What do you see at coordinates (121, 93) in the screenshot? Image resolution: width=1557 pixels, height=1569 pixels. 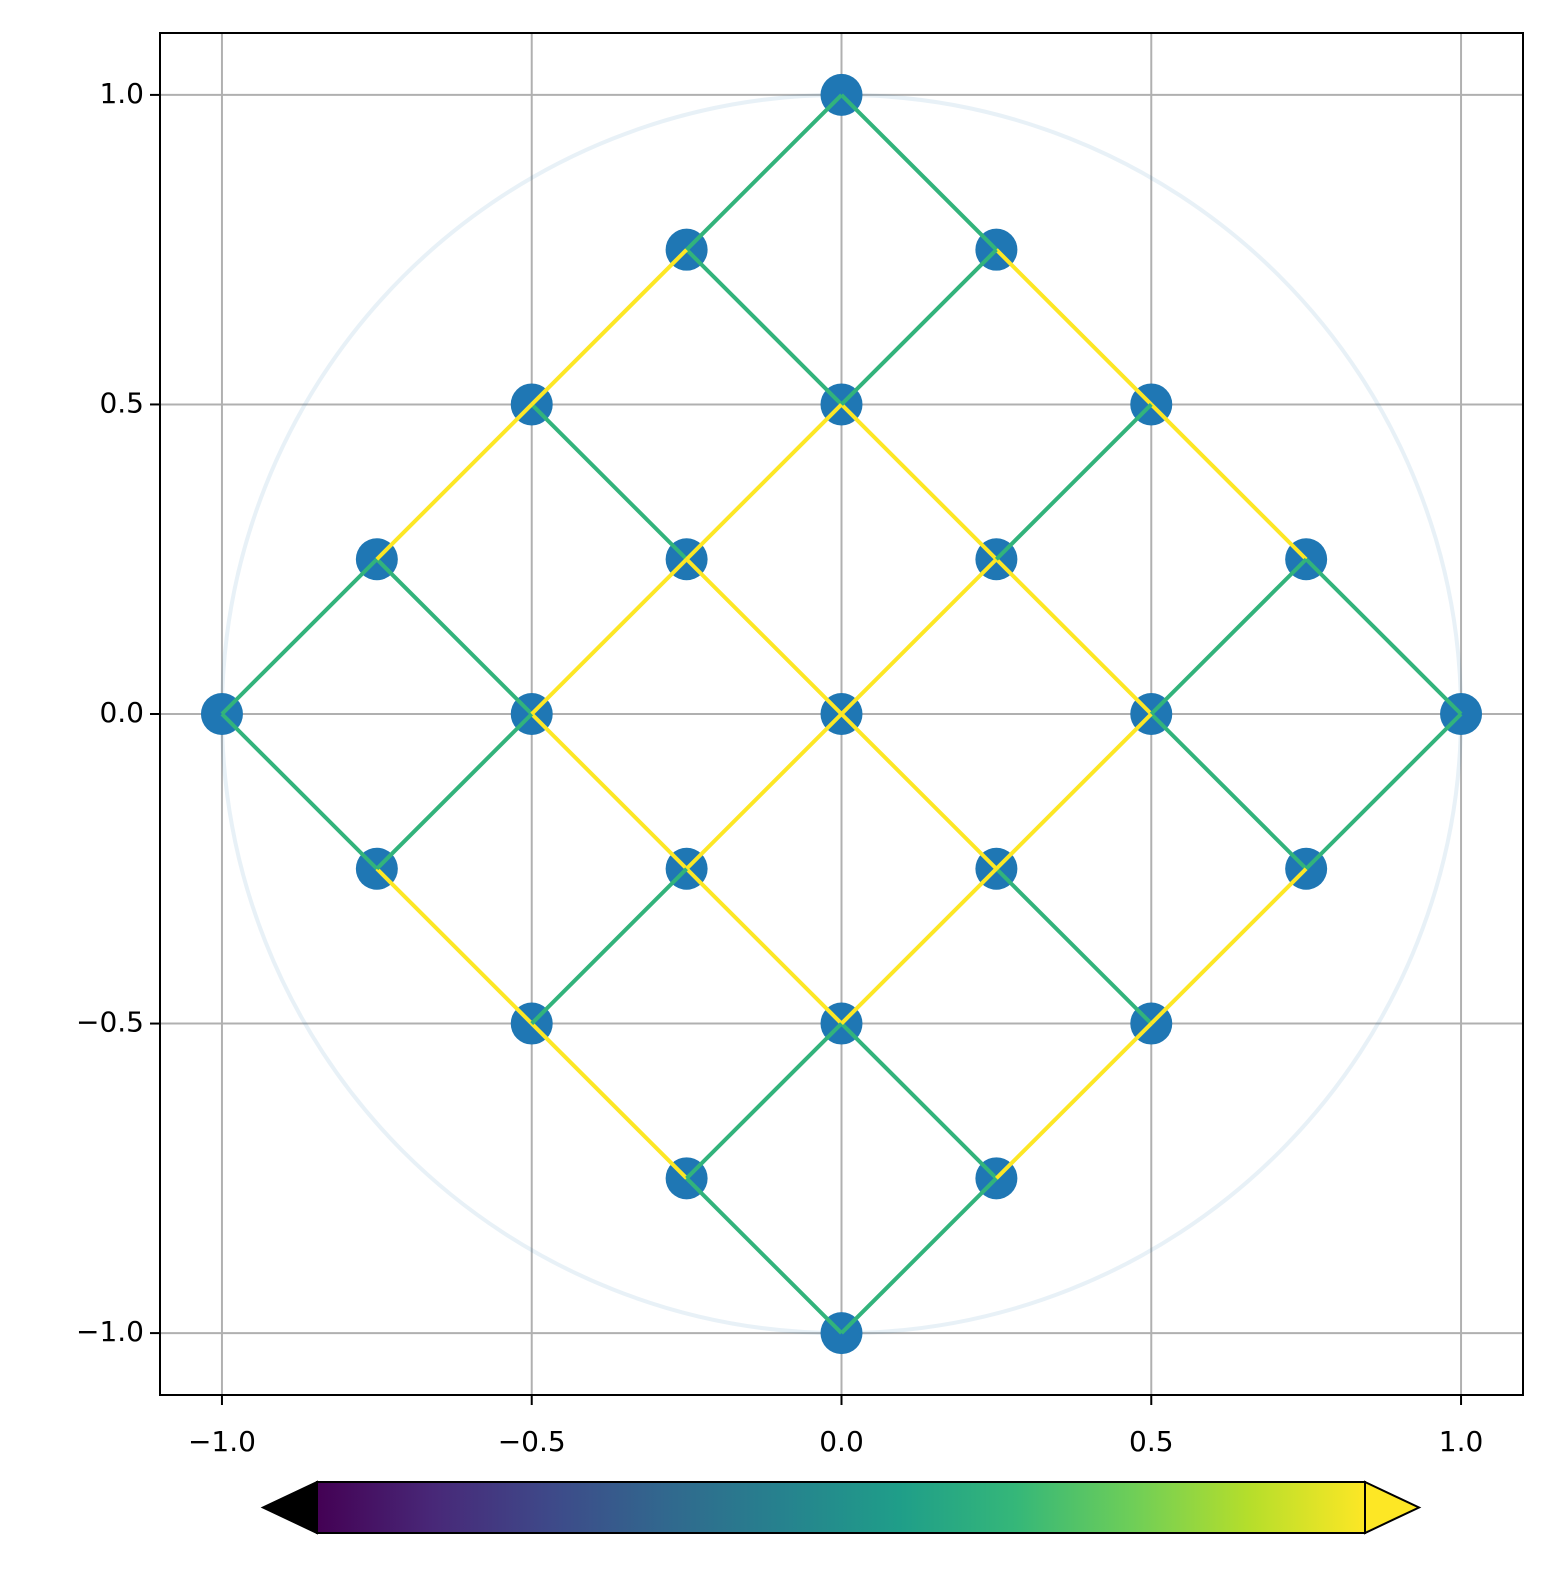 I see `y-tick-label: 1.0` at bounding box center [121, 93].